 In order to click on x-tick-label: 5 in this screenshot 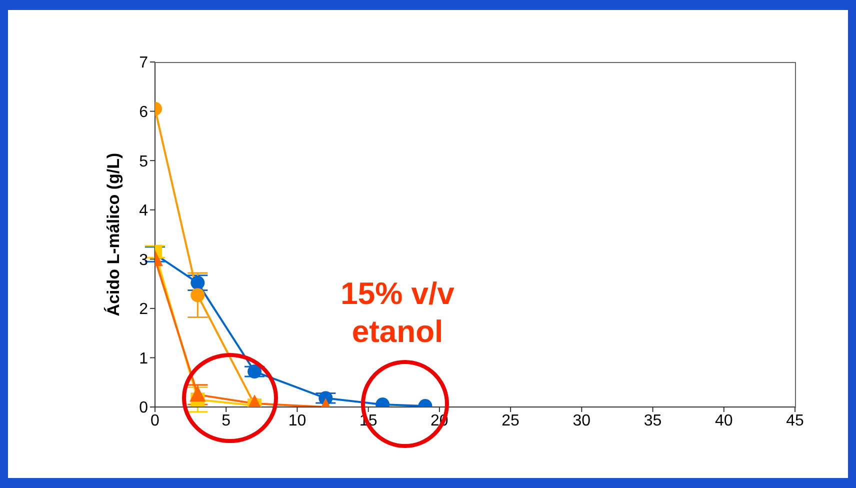, I will do `click(226, 421)`.